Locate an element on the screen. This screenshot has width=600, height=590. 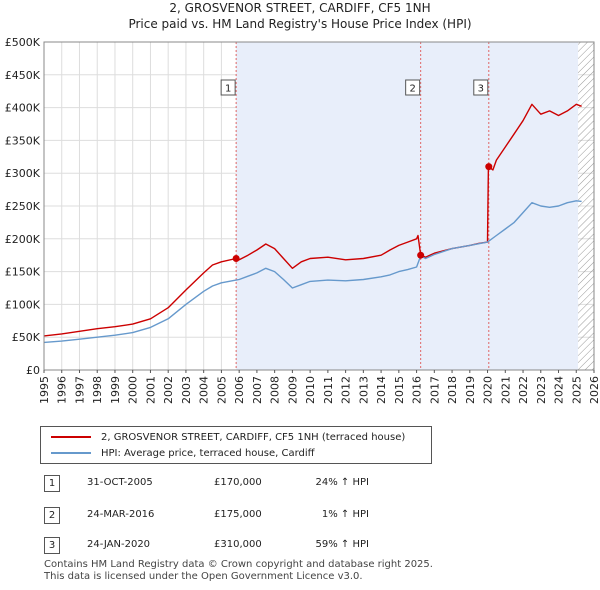
transaction-number: 1 is located at coordinates (52, 483).